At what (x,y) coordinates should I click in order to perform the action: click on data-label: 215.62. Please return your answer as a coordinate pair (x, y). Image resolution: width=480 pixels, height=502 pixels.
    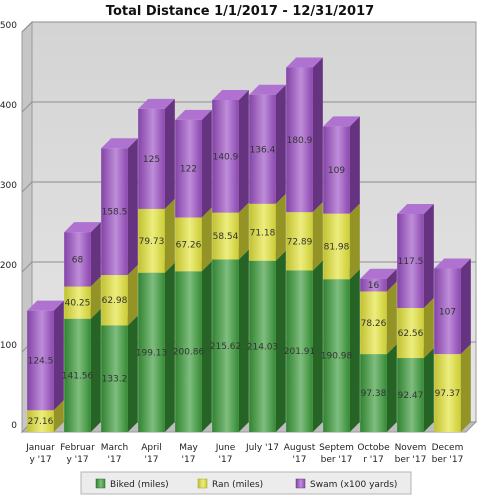
    Looking at the image, I should click on (226, 347).